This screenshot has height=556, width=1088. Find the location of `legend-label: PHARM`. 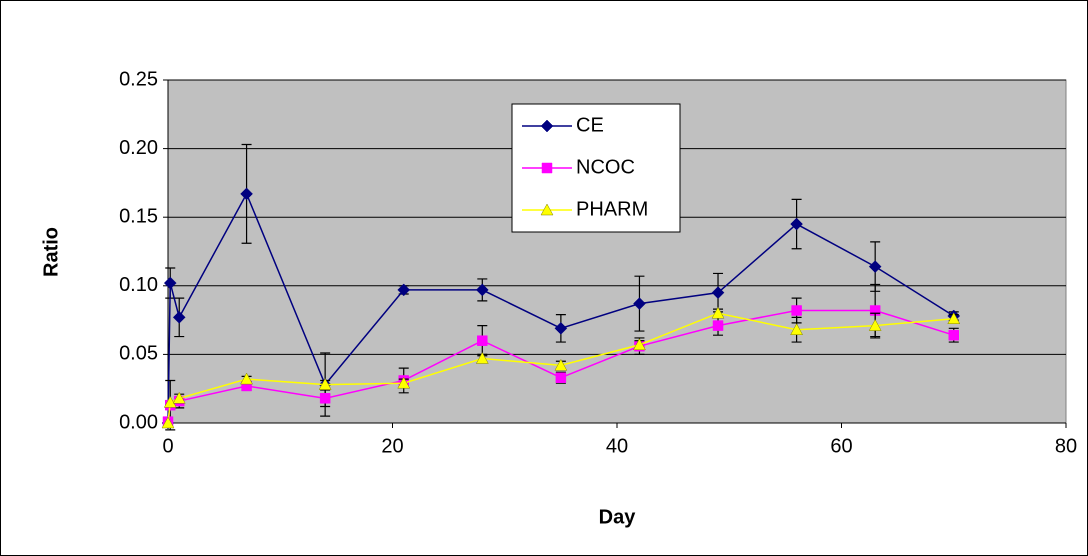

legend-label: PHARM is located at coordinates (612, 209).